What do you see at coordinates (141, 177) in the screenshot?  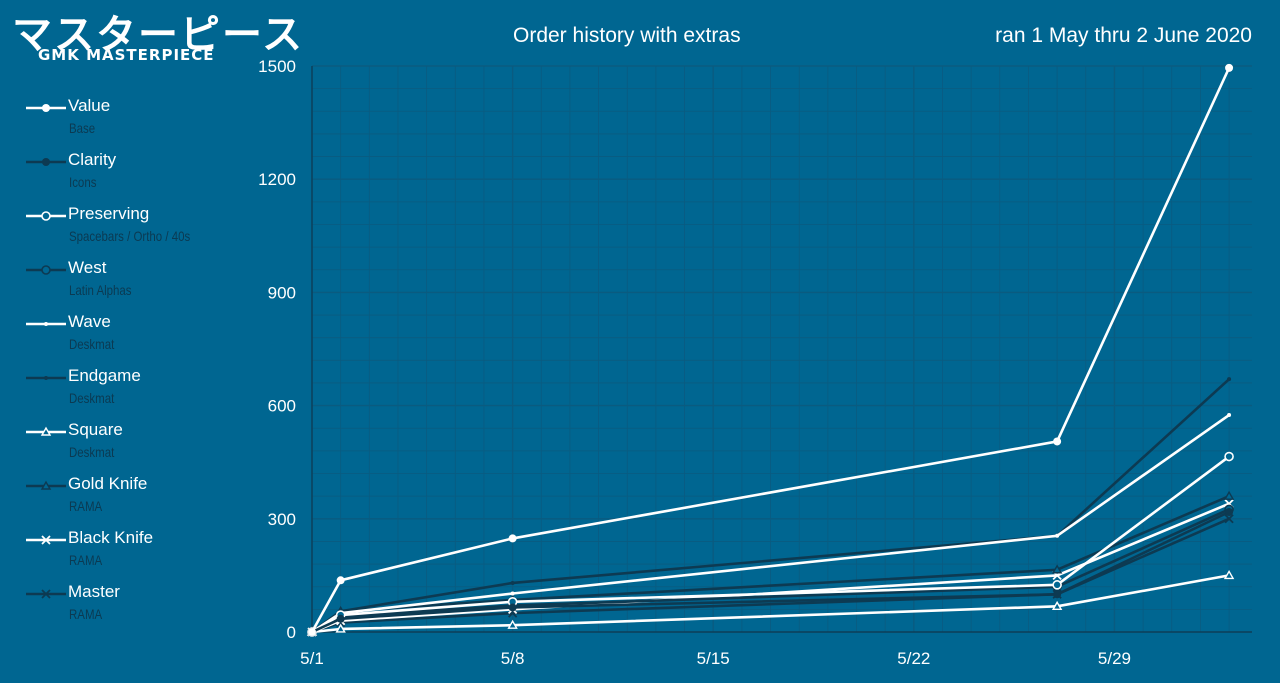 I see `legend-item-clarity: Clarity Icons` at bounding box center [141, 177].